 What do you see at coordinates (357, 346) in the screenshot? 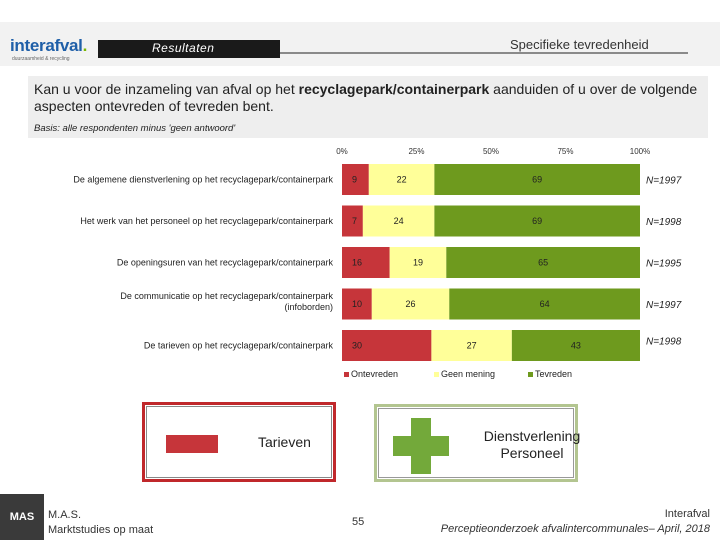
I see `data-label: 30` at bounding box center [357, 346].